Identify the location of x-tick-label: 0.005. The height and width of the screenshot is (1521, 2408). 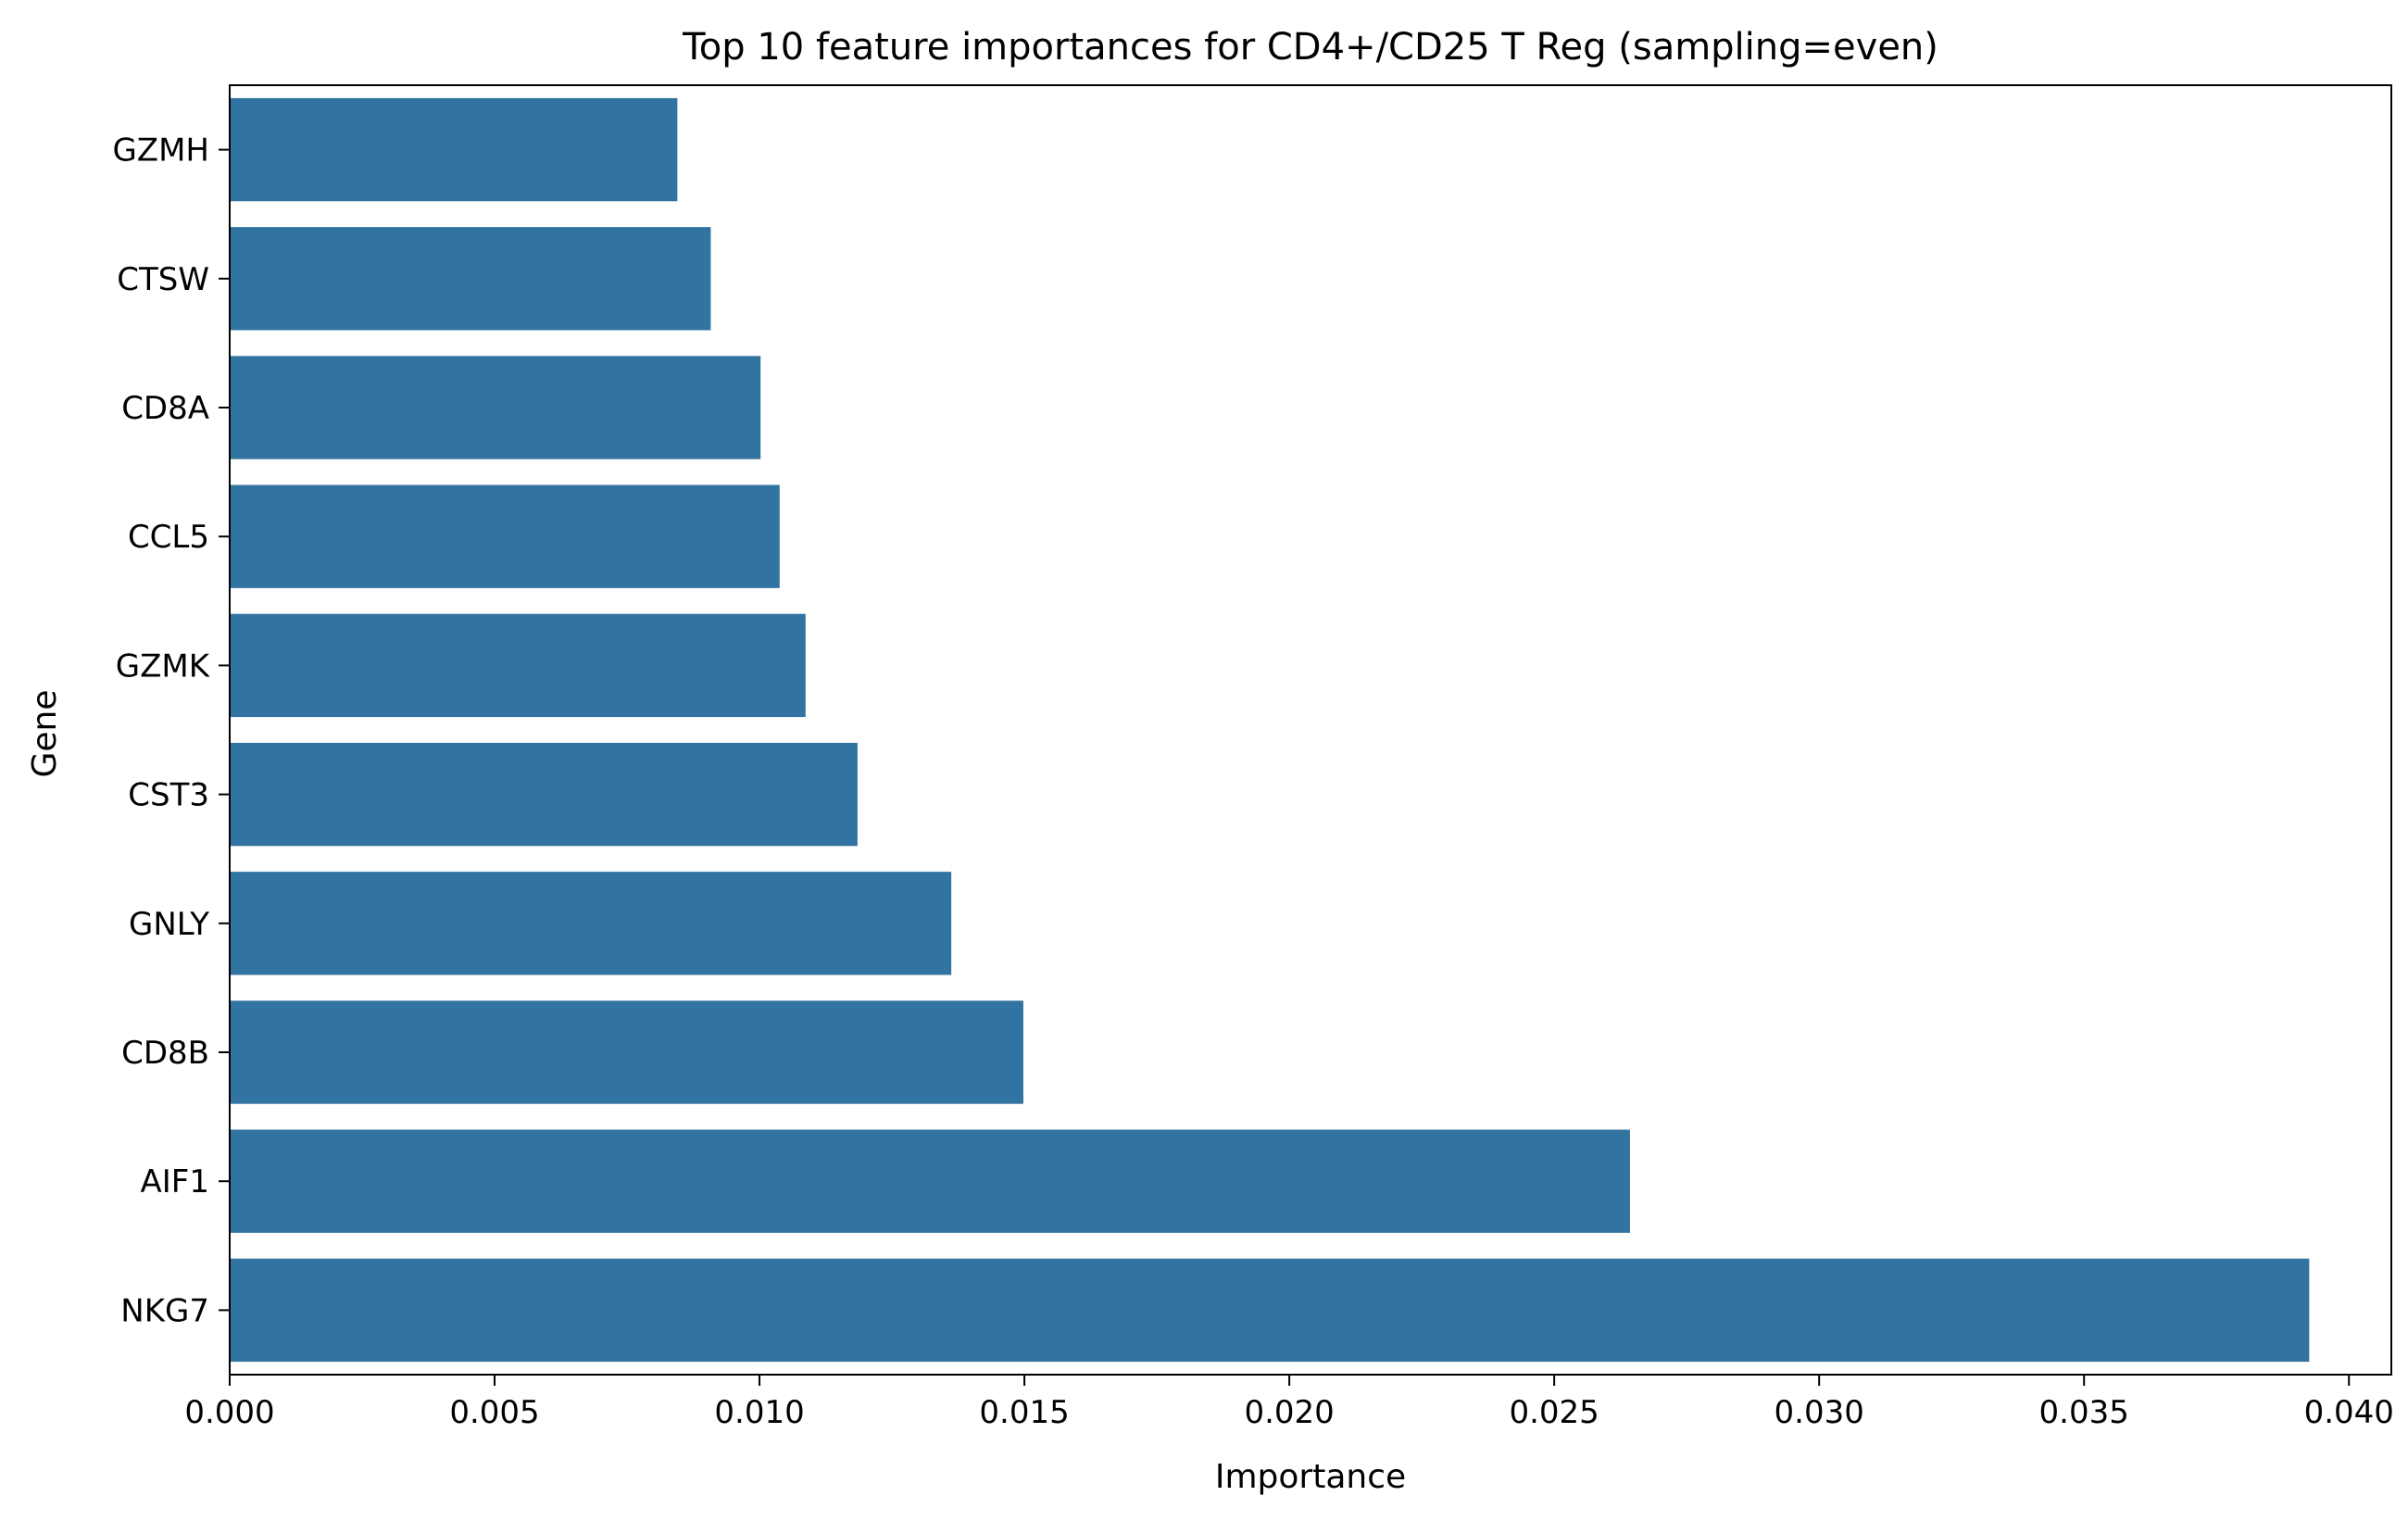
(494, 1413).